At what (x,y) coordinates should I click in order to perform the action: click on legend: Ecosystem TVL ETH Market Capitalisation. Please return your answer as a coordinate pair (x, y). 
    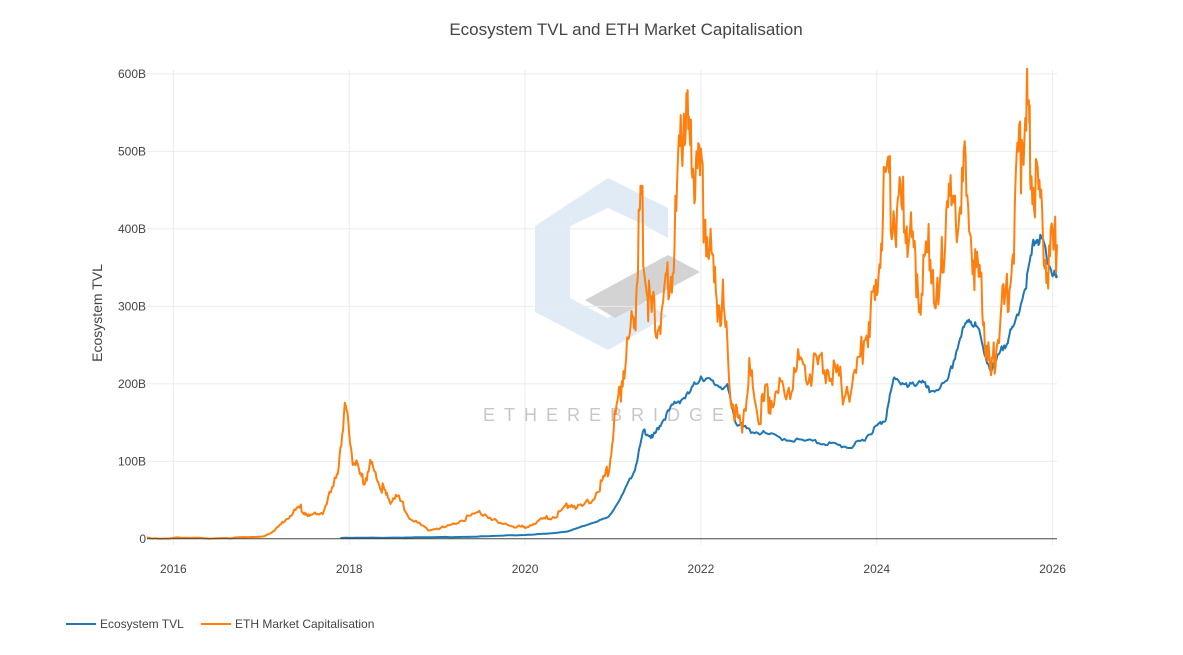
    Looking at the image, I should click on (220, 624).